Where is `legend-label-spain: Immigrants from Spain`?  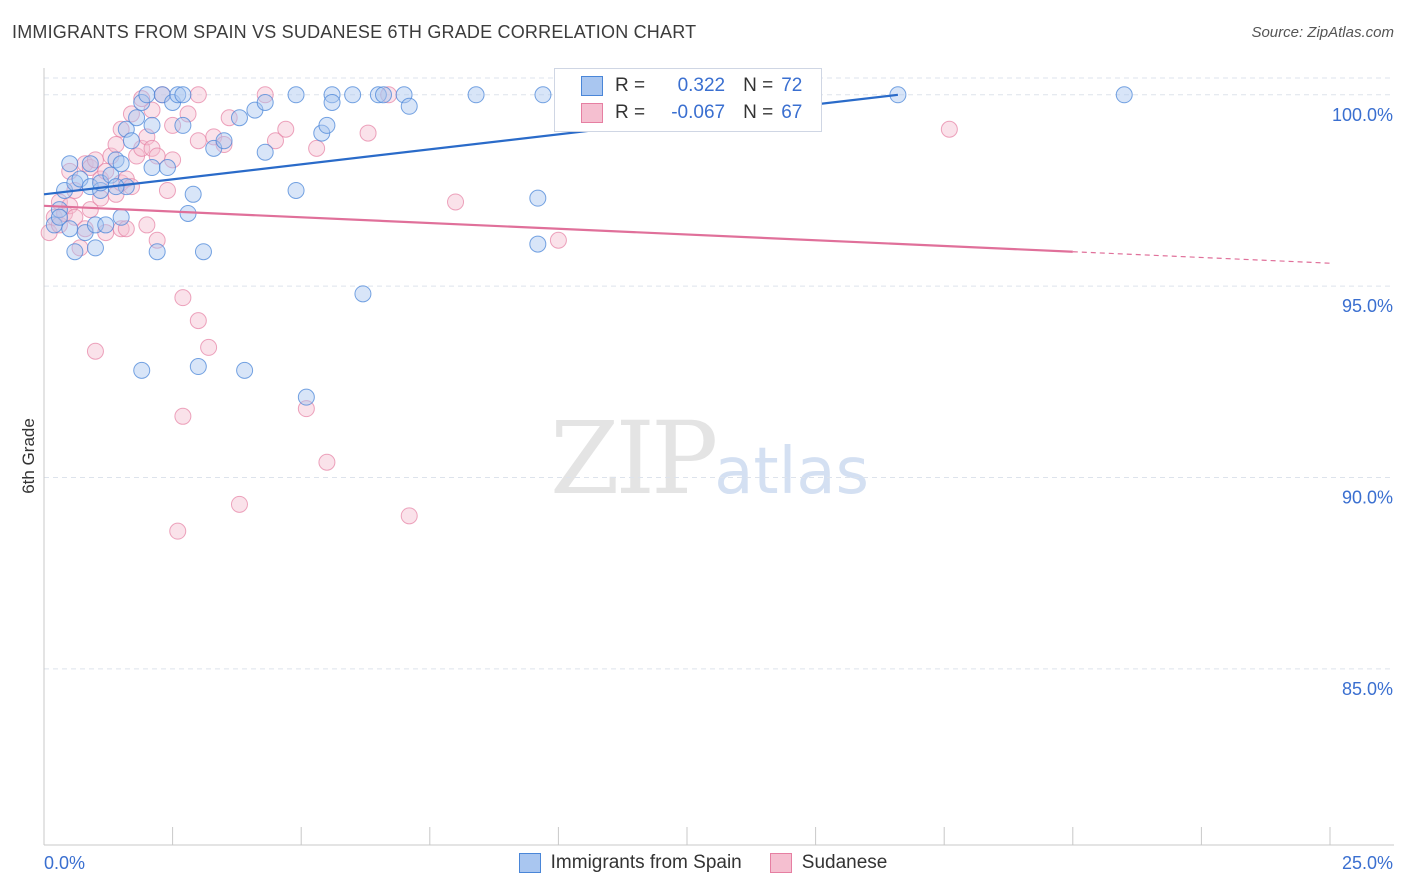
legend-label-spain: Immigrants from Spain is located at coordinates (646, 862).